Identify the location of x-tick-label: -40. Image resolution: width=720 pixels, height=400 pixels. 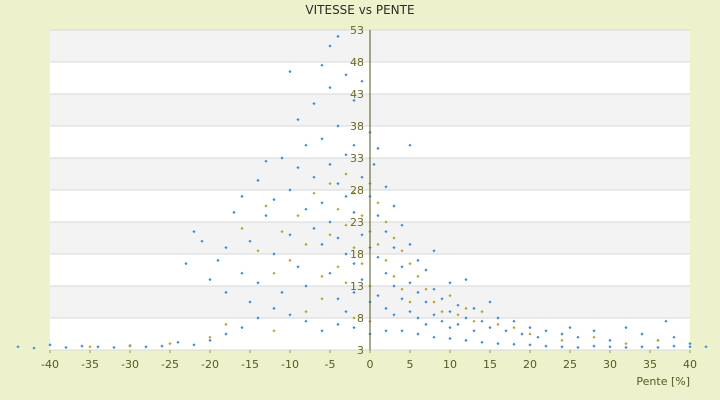
(50, 364).